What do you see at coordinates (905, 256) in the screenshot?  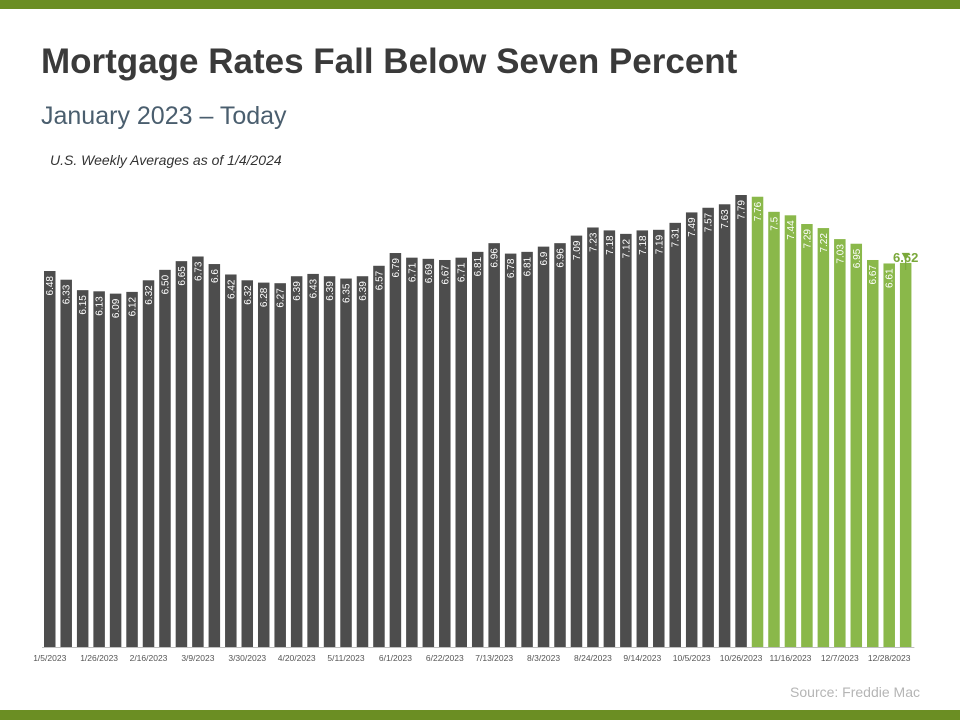 I see `callout-arrow-icon` at bounding box center [905, 256].